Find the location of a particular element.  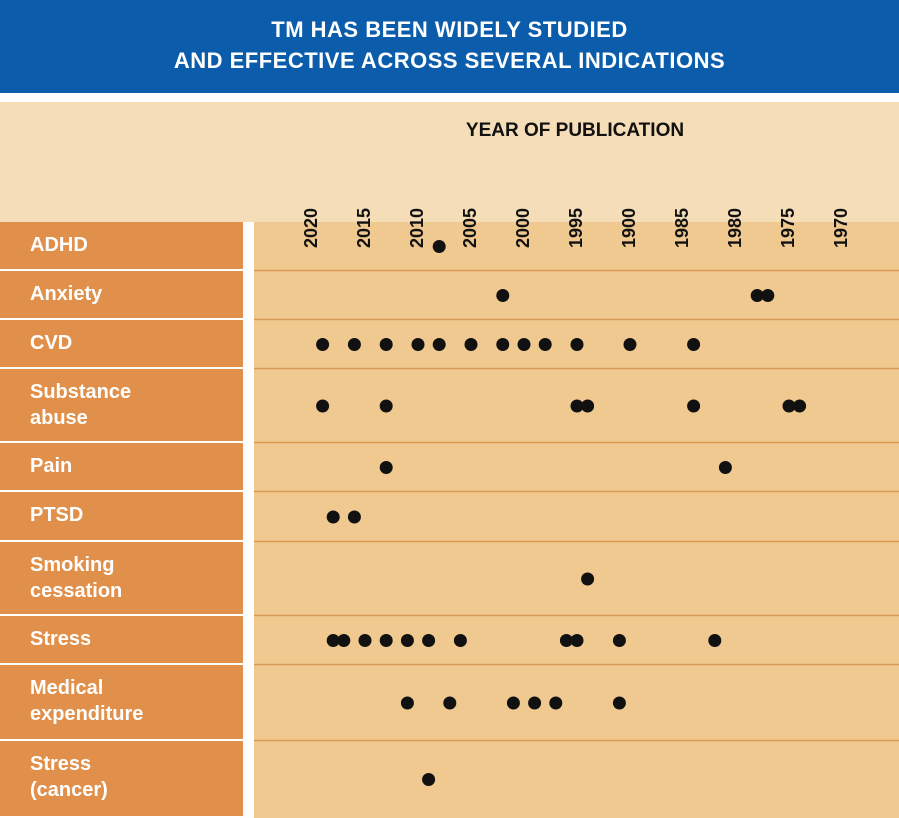

x-tick-label: 2010 is located at coordinates (417, 228).